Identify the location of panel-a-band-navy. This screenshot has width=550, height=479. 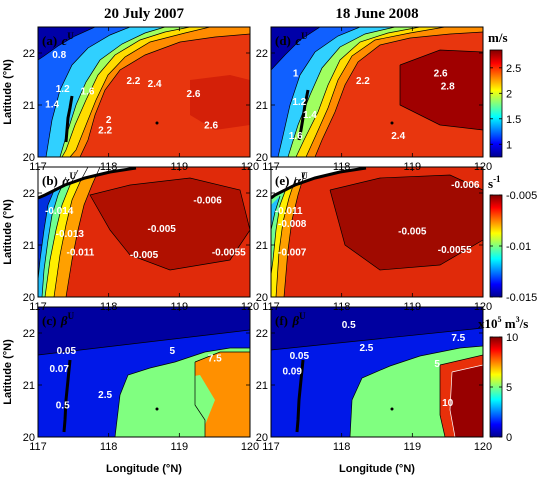
(66, 43).